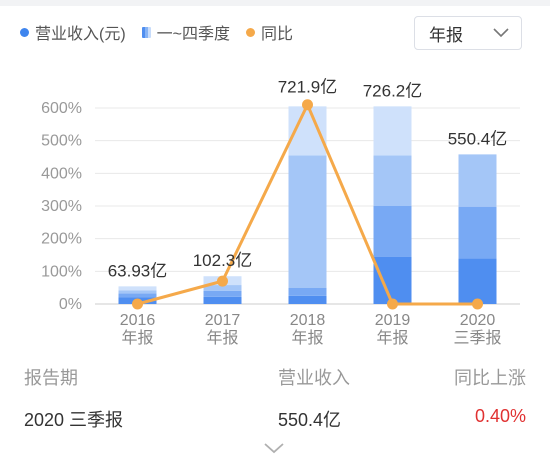 The image size is (550, 463). I want to click on chevron-down-icon, so click(501, 33).